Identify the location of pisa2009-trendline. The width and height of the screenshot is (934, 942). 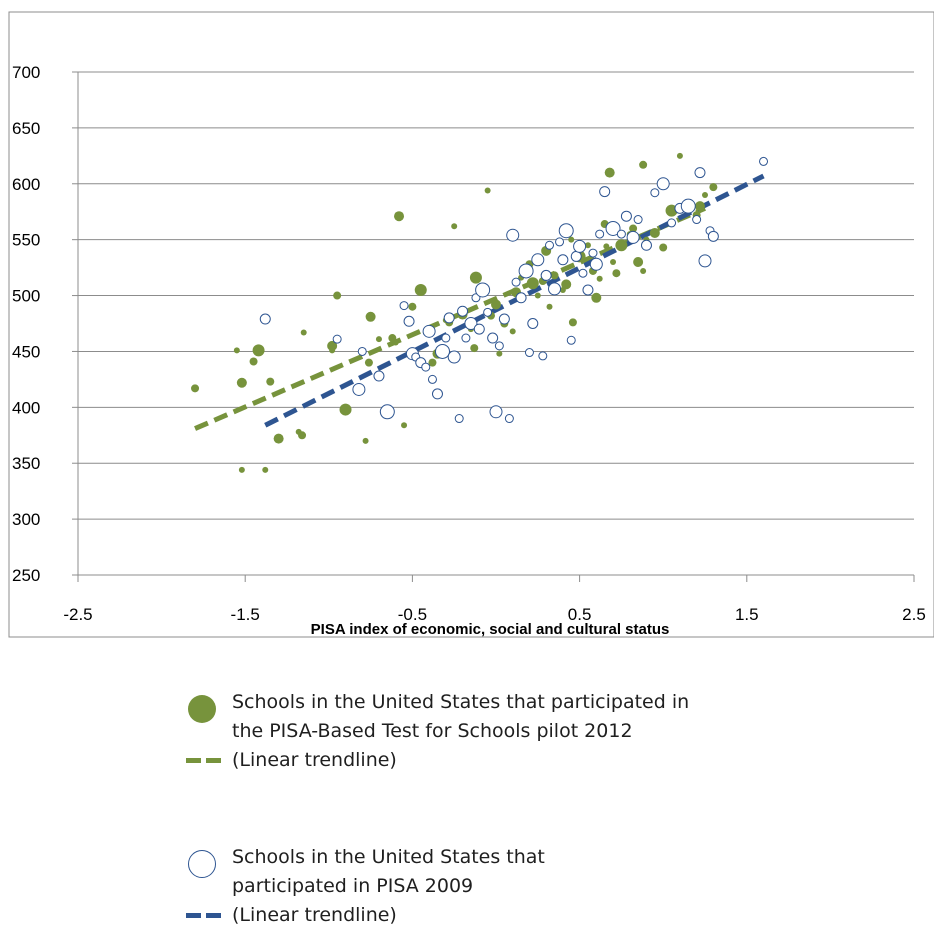
(514, 300).